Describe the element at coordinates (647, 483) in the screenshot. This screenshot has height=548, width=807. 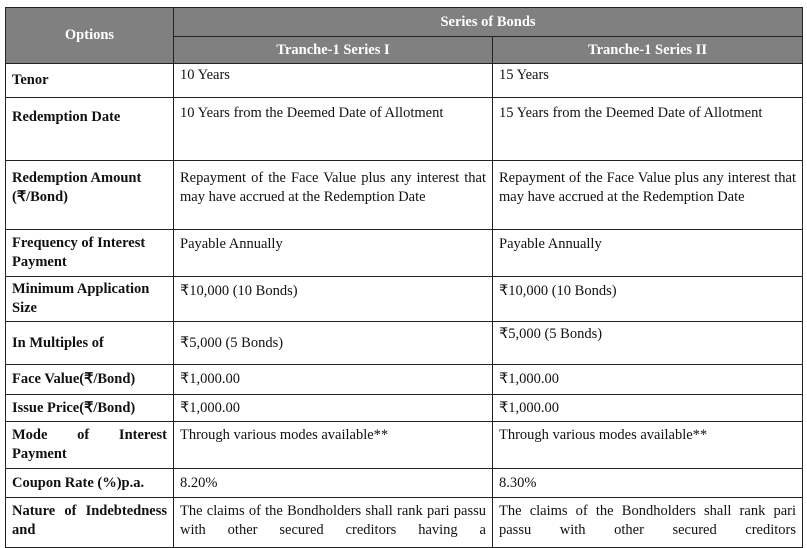
I see `series-2-value: 8.30%` at that location.